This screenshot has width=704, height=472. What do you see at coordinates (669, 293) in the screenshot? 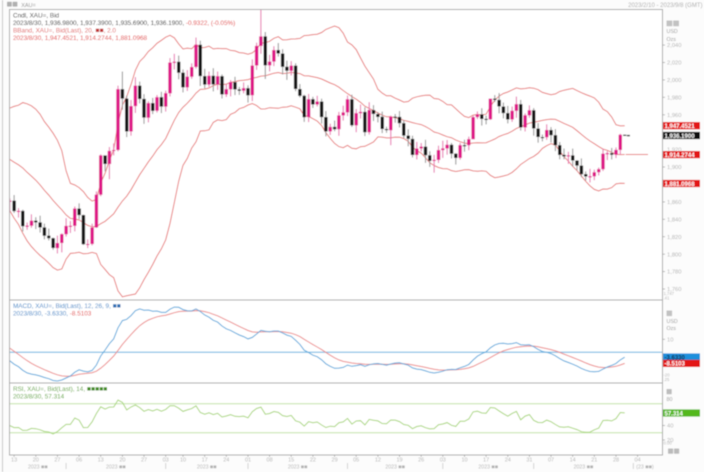
I see `svg-text: 1,747` at bounding box center [669, 293].